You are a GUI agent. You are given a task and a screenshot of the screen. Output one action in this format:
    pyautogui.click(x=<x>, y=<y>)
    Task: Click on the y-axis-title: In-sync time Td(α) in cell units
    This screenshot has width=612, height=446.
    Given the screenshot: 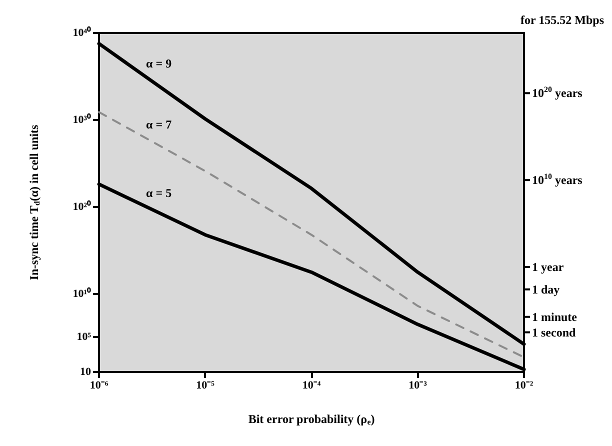 What is the action you would take?
    pyautogui.click(x=34, y=202)
    